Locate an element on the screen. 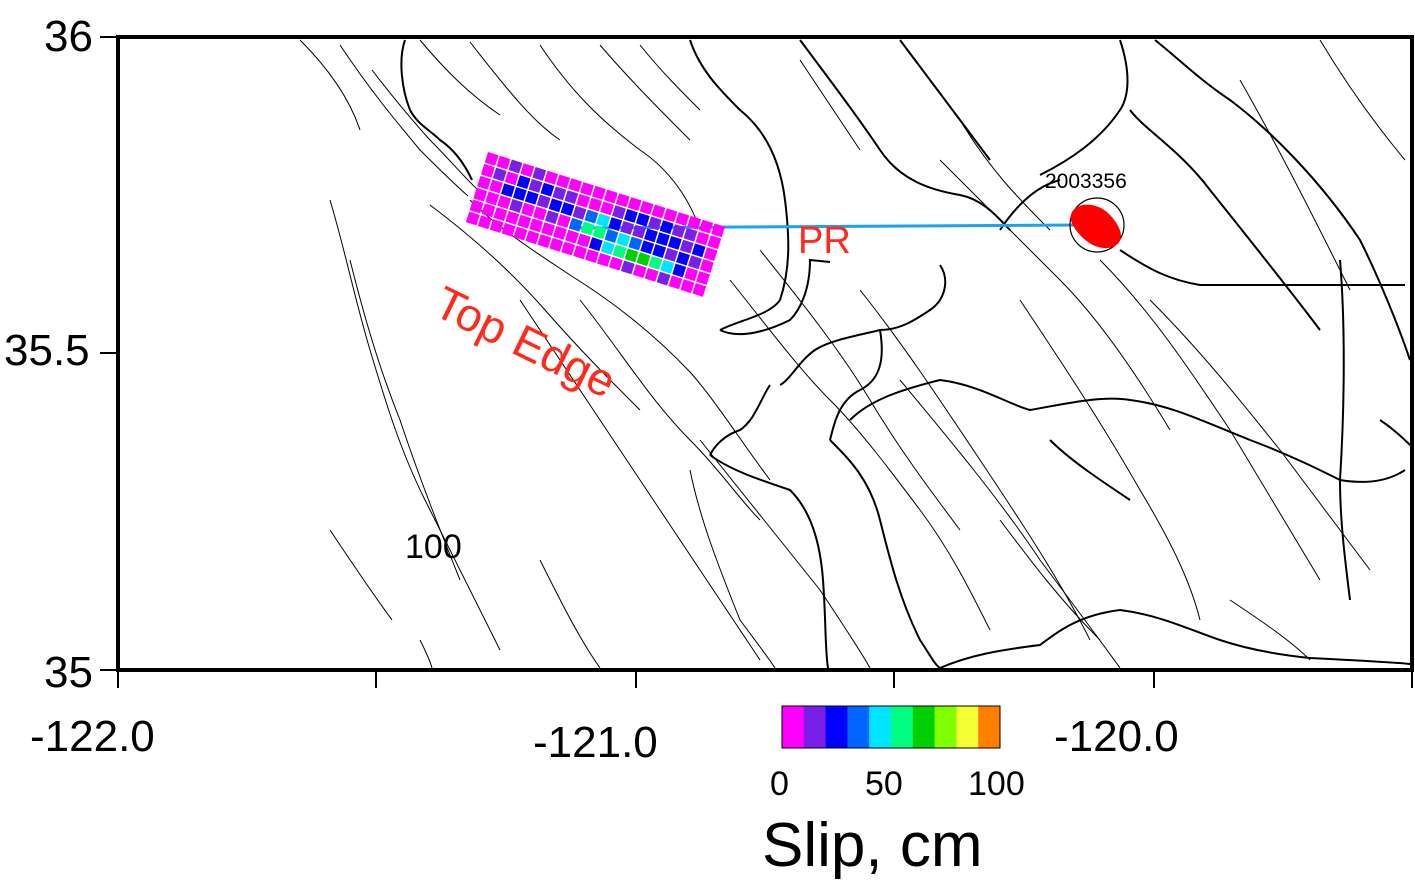 Image resolution: width=1415 pixels, height=891 pixels. y-tick-35: 35 is located at coordinates (68, 672).